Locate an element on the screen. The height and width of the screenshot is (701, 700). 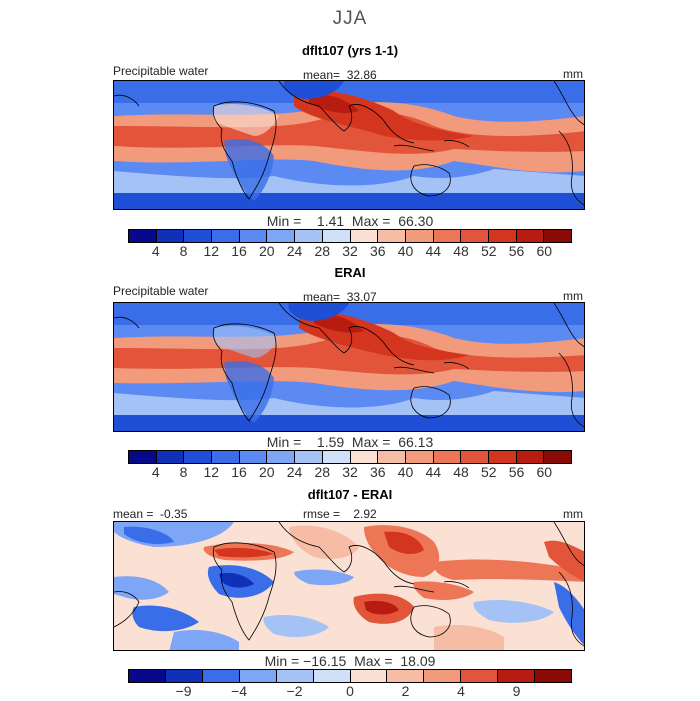
precipitable-water-map-model is located at coordinates (349, 145).